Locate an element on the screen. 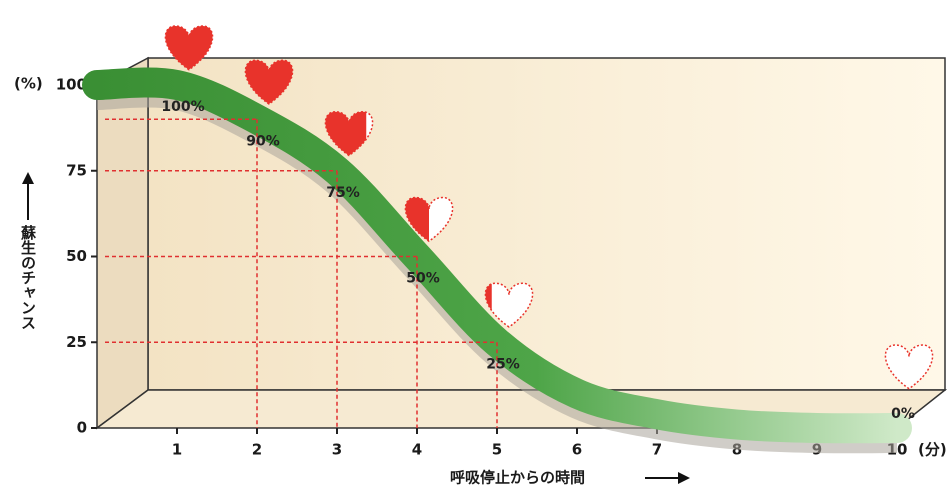 The width and height of the screenshot is (947, 493). x-tick-label: 1 is located at coordinates (177, 450).